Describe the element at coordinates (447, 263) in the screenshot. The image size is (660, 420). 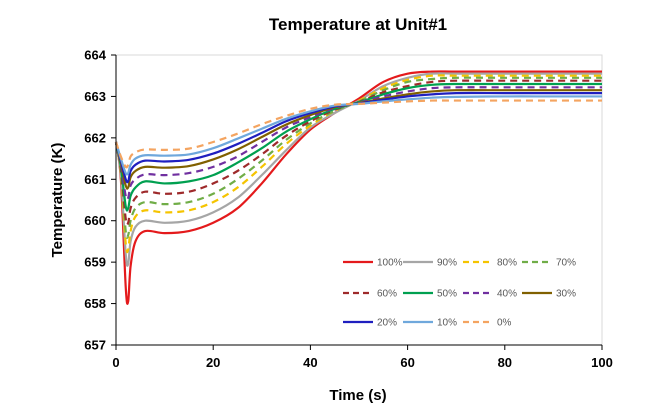
I see `legend-label-1: 90%` at that location.